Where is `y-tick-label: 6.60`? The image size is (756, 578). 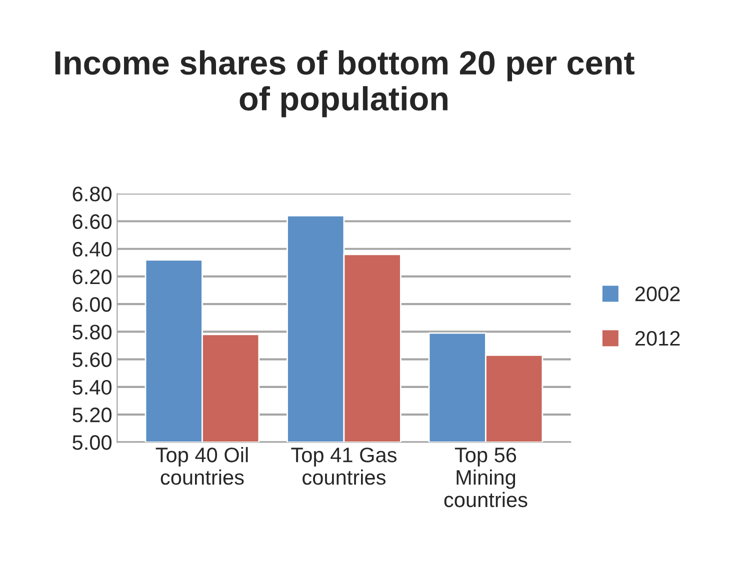 y-tick-label: 6.60 is located at coordinates (92, 221).